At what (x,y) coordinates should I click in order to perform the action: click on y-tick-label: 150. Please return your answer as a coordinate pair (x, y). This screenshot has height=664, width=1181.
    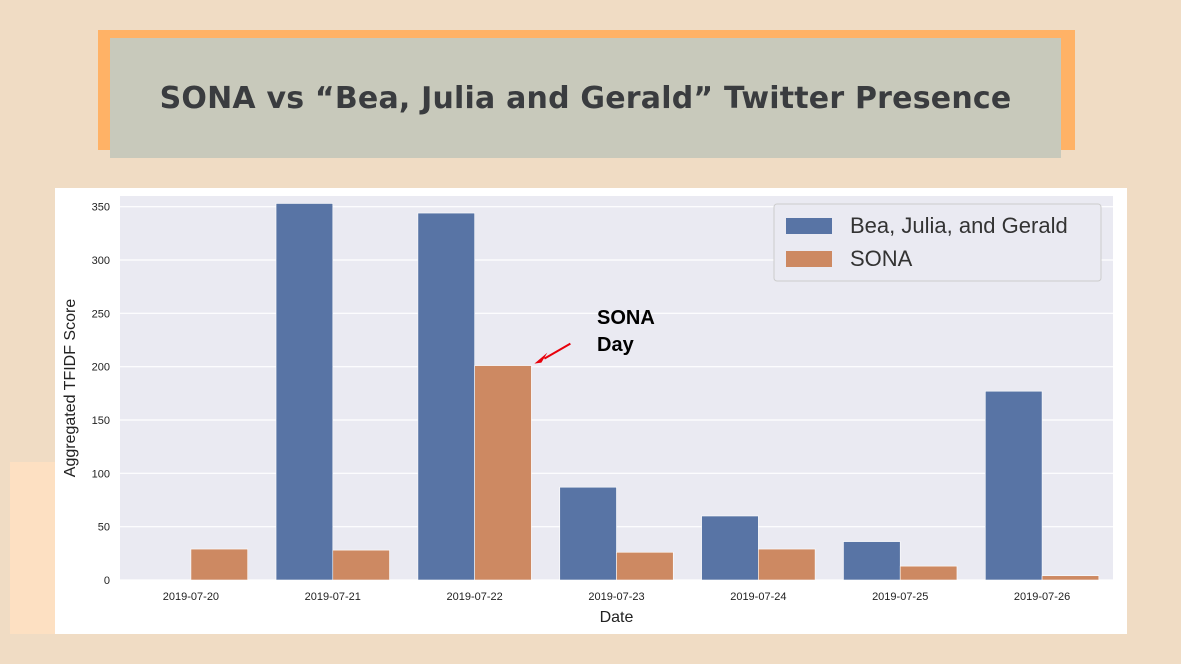
    Looking at the image, I should click on (101, 421).